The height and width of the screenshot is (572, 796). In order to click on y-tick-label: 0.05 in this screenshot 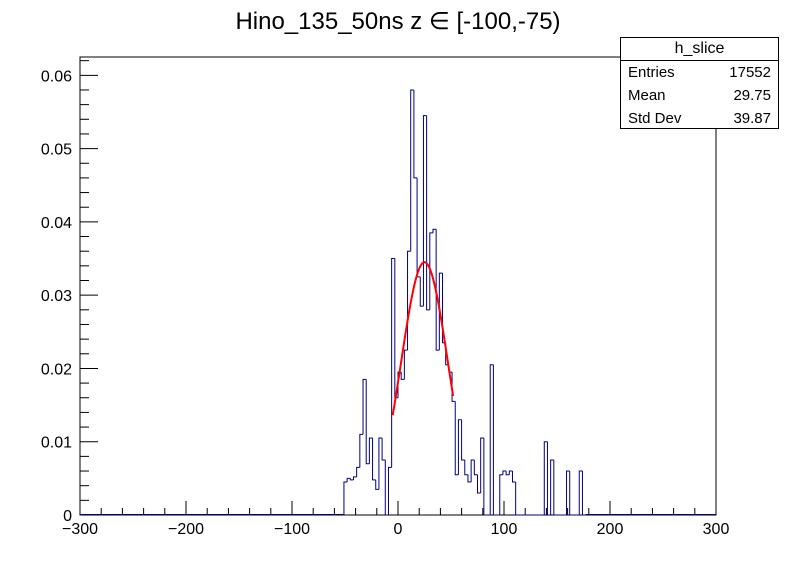, I will do `click(56, 150)`.